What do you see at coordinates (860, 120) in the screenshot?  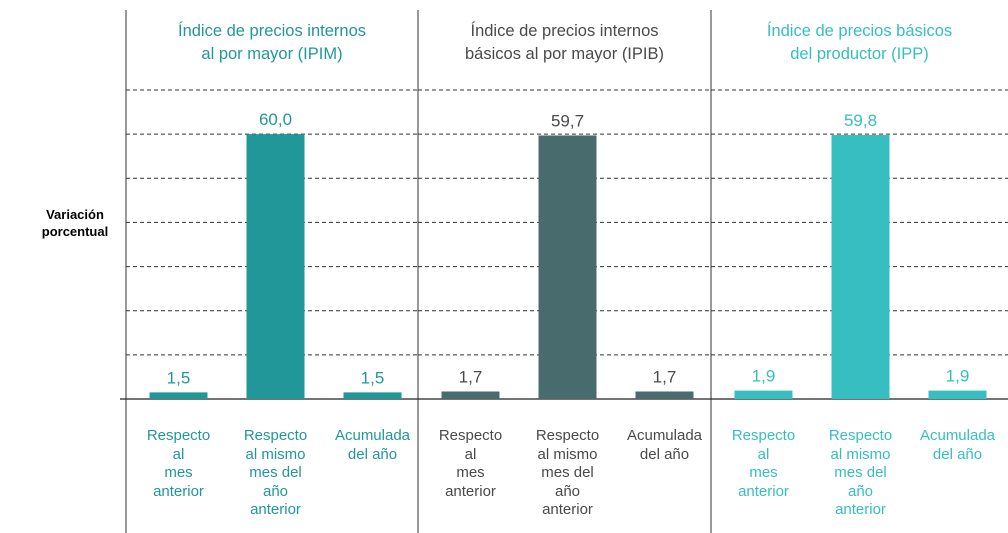 I see `value-label: 59,8` at bounding box center [860, 120].